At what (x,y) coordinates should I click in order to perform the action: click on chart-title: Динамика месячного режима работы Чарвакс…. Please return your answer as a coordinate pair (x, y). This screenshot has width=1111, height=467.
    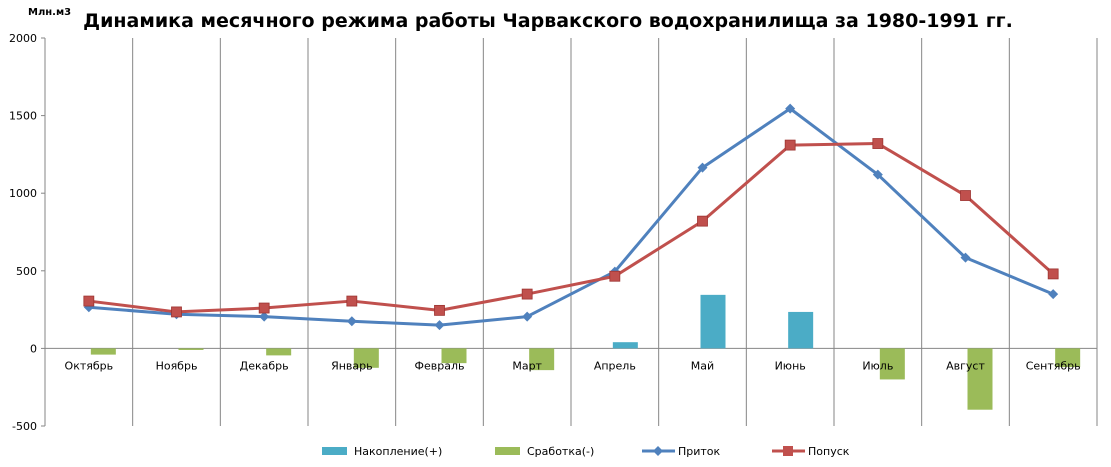
    Looking at the image, I should click on (548, 21).